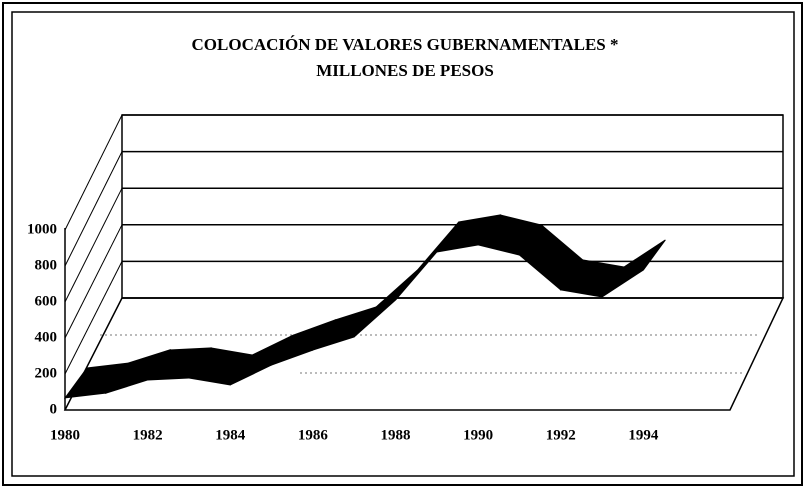  What do you see at coordinates (396, 435) in the screenshot?
I see `x-tick-label: 1988` at bounding box center [396, 435].